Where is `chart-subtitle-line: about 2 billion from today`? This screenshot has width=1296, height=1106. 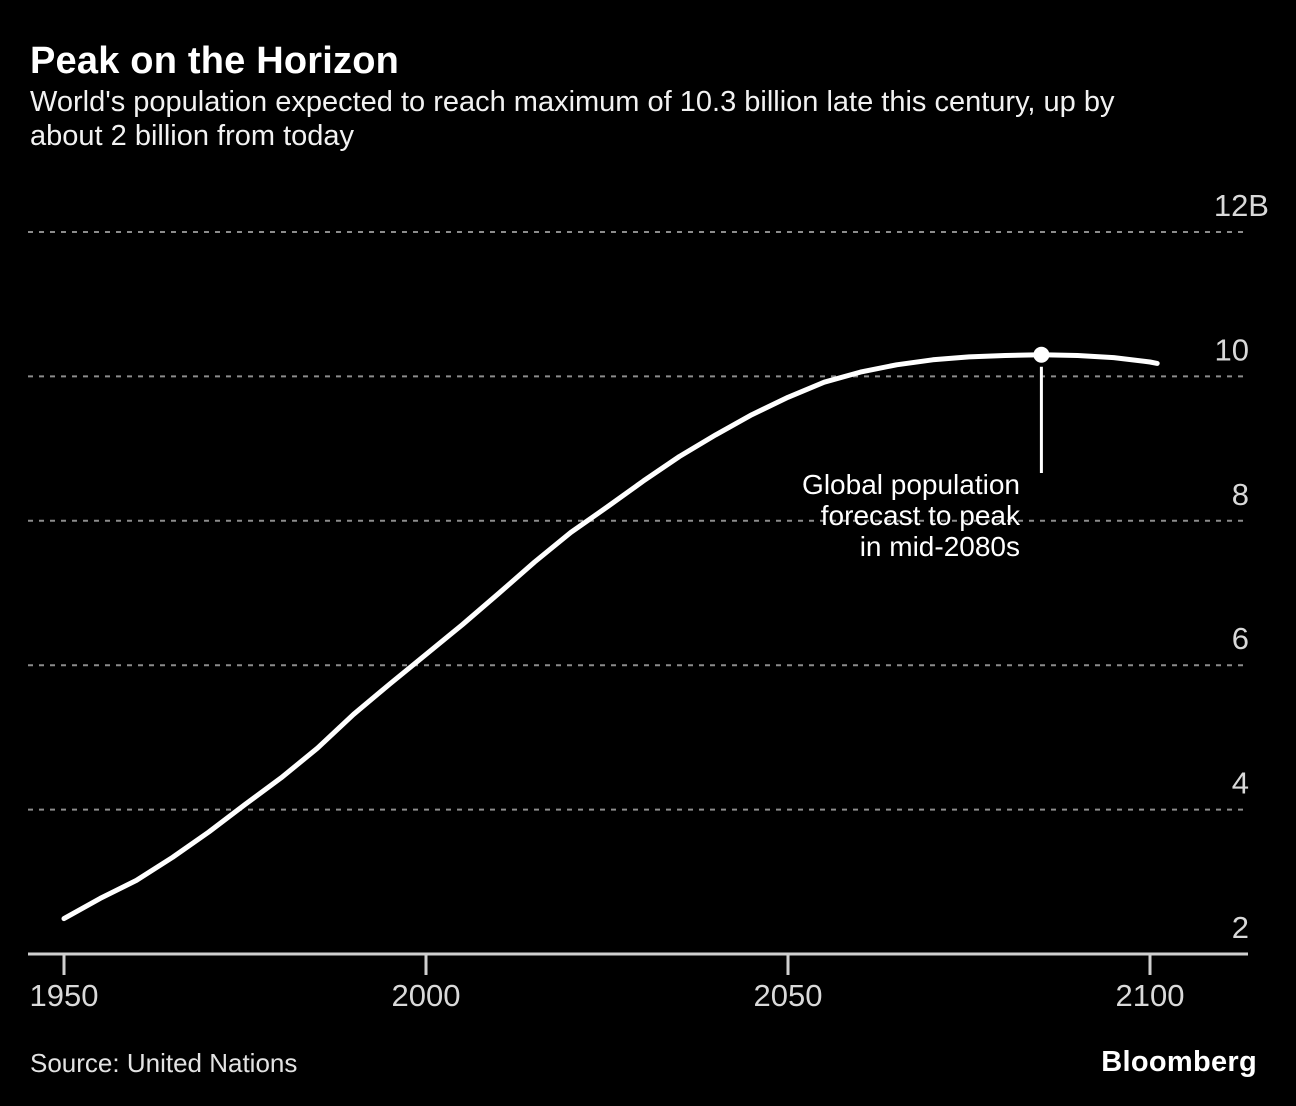 chart-subtitle-line: about 2 billion from today is located at coordinates (192, 136).